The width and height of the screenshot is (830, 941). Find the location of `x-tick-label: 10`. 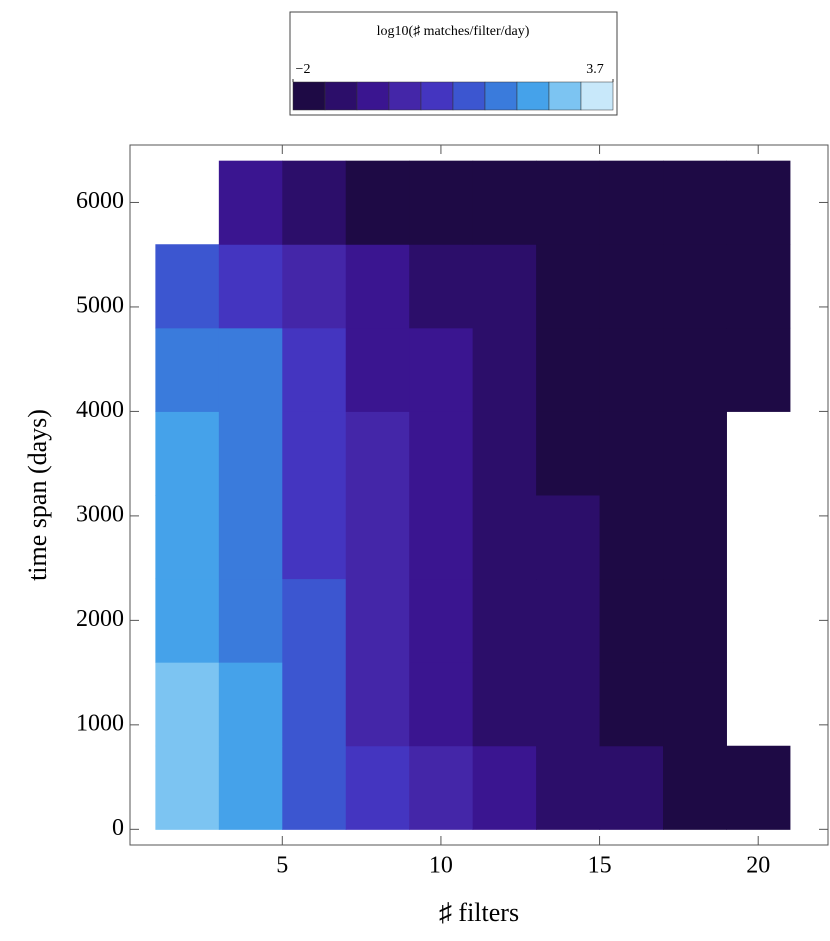

x-tick-label: 10 is located at coordinates (441, 866).